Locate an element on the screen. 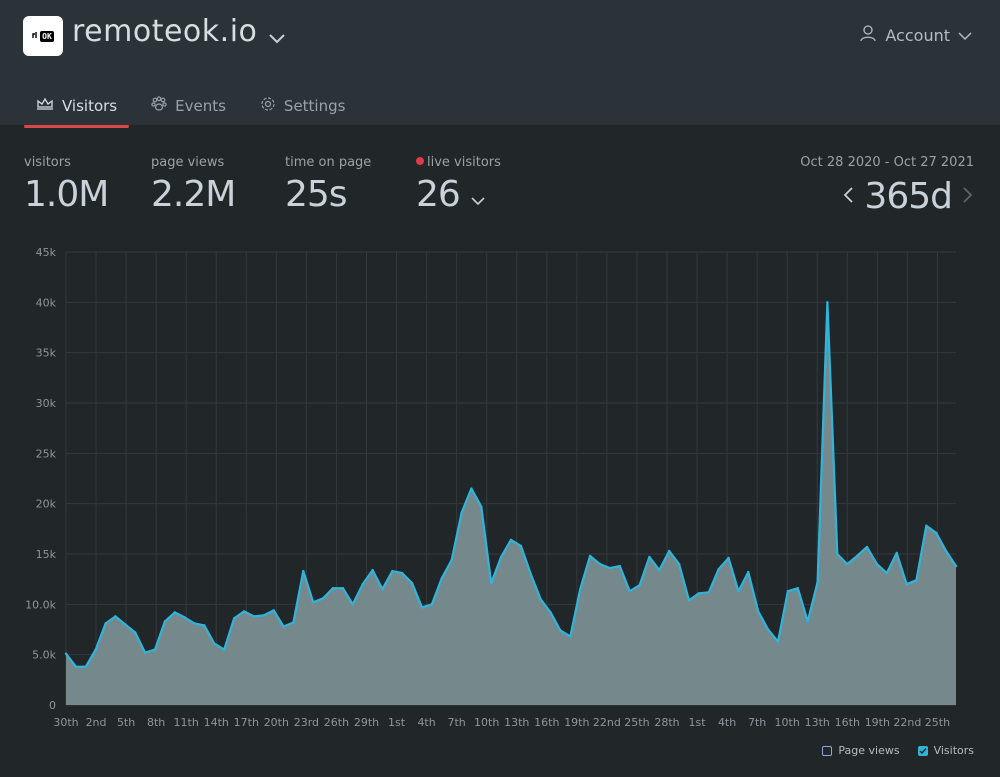 The width and height of the screenshot is (1000, 777). site-name: remoteok.io is located at coordinates (165, 31).